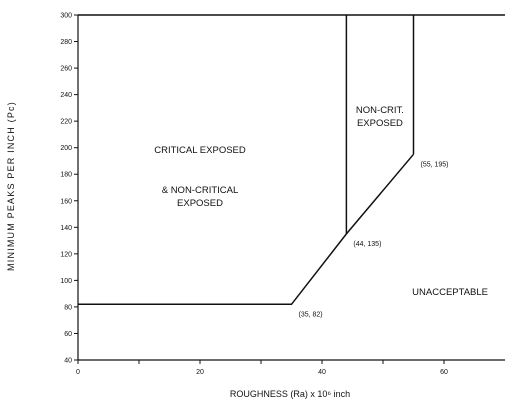  I want to click on y-tick-label: 160, so click(66, 201).